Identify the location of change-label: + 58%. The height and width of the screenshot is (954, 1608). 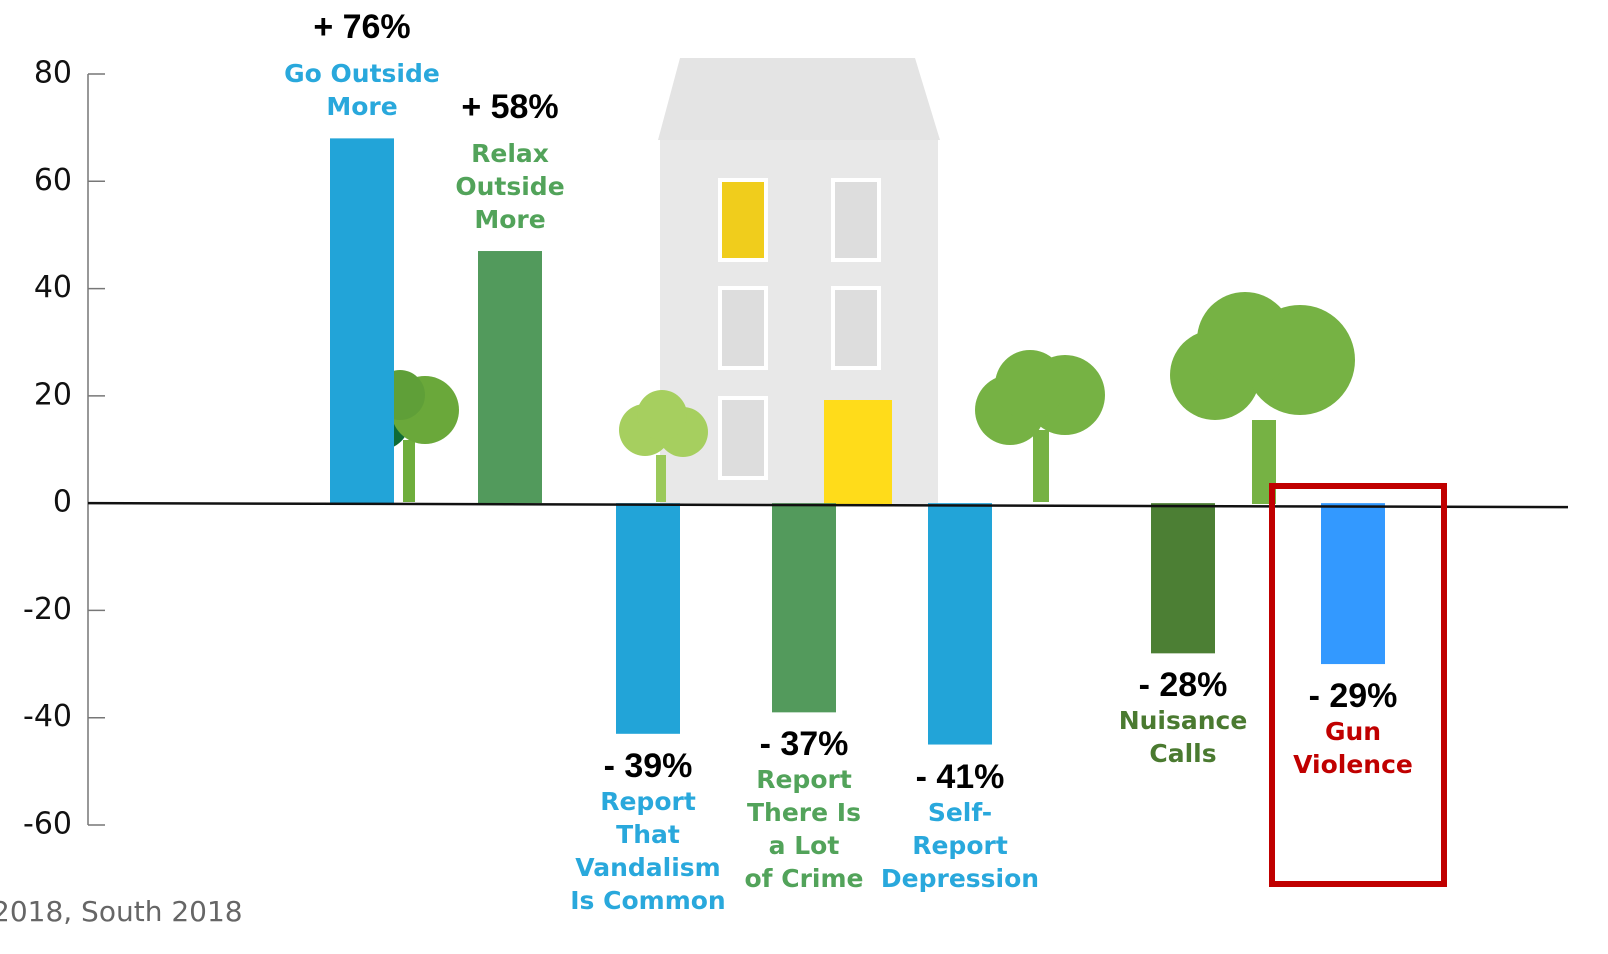
(510, 107).